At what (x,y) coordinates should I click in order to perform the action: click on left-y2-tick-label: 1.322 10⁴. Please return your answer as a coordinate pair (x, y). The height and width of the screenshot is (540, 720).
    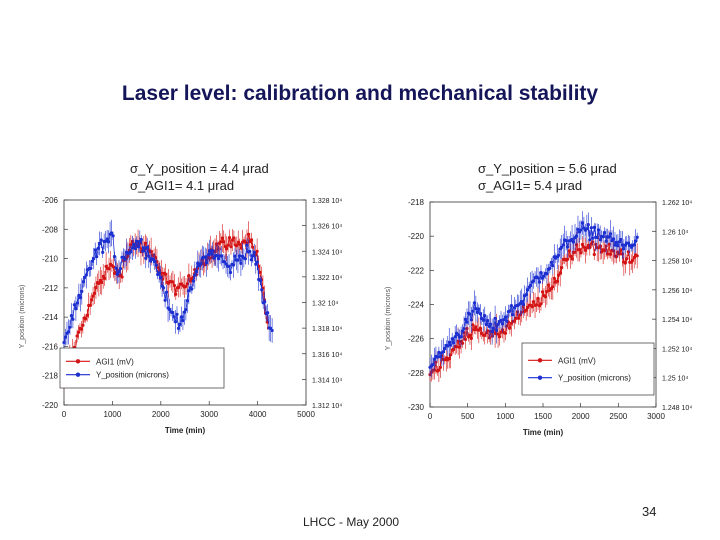
    Looking at the image, I should click on (327, 278).